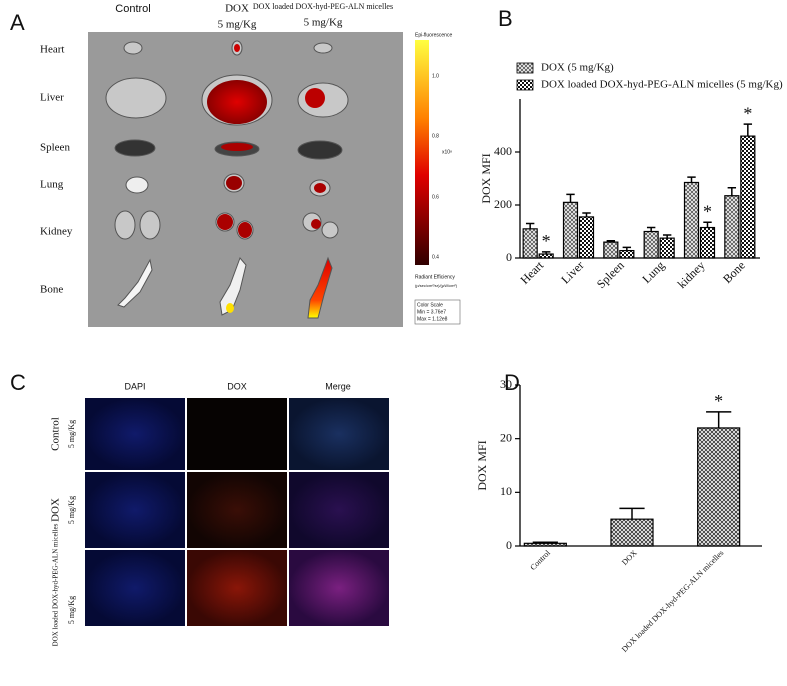 Image resolution: width=787 pixels, height=686 pixels. What do you see at coordinates (430, 305) in the screenshot?
I see `color-scale: Color Scale` at bounding box center [430, 305].